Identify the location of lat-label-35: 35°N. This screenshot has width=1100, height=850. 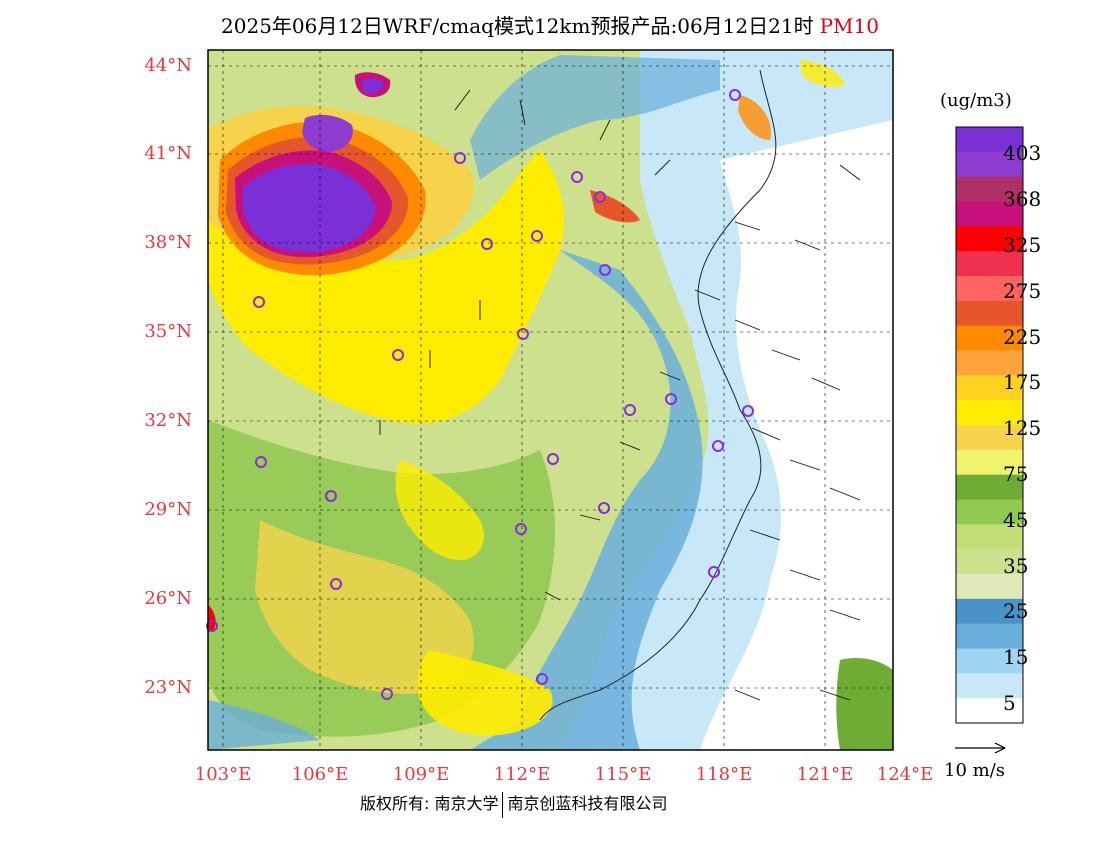
(168, 331).